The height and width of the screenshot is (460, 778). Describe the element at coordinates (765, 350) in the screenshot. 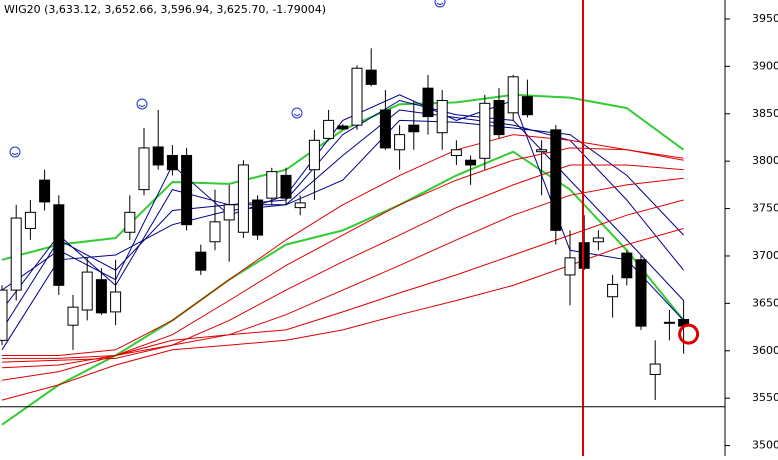

I see `y-tick-label: 3600` at that location.